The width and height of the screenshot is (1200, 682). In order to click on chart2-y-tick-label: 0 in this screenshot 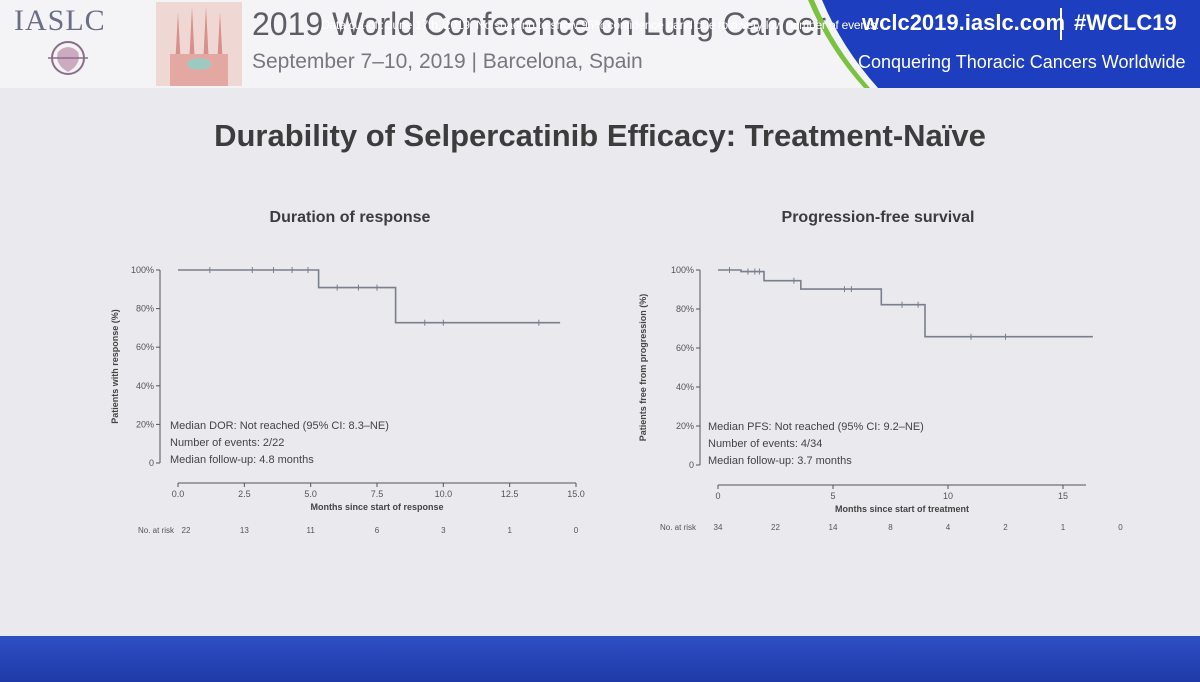, I will do `click(691, 465)`.